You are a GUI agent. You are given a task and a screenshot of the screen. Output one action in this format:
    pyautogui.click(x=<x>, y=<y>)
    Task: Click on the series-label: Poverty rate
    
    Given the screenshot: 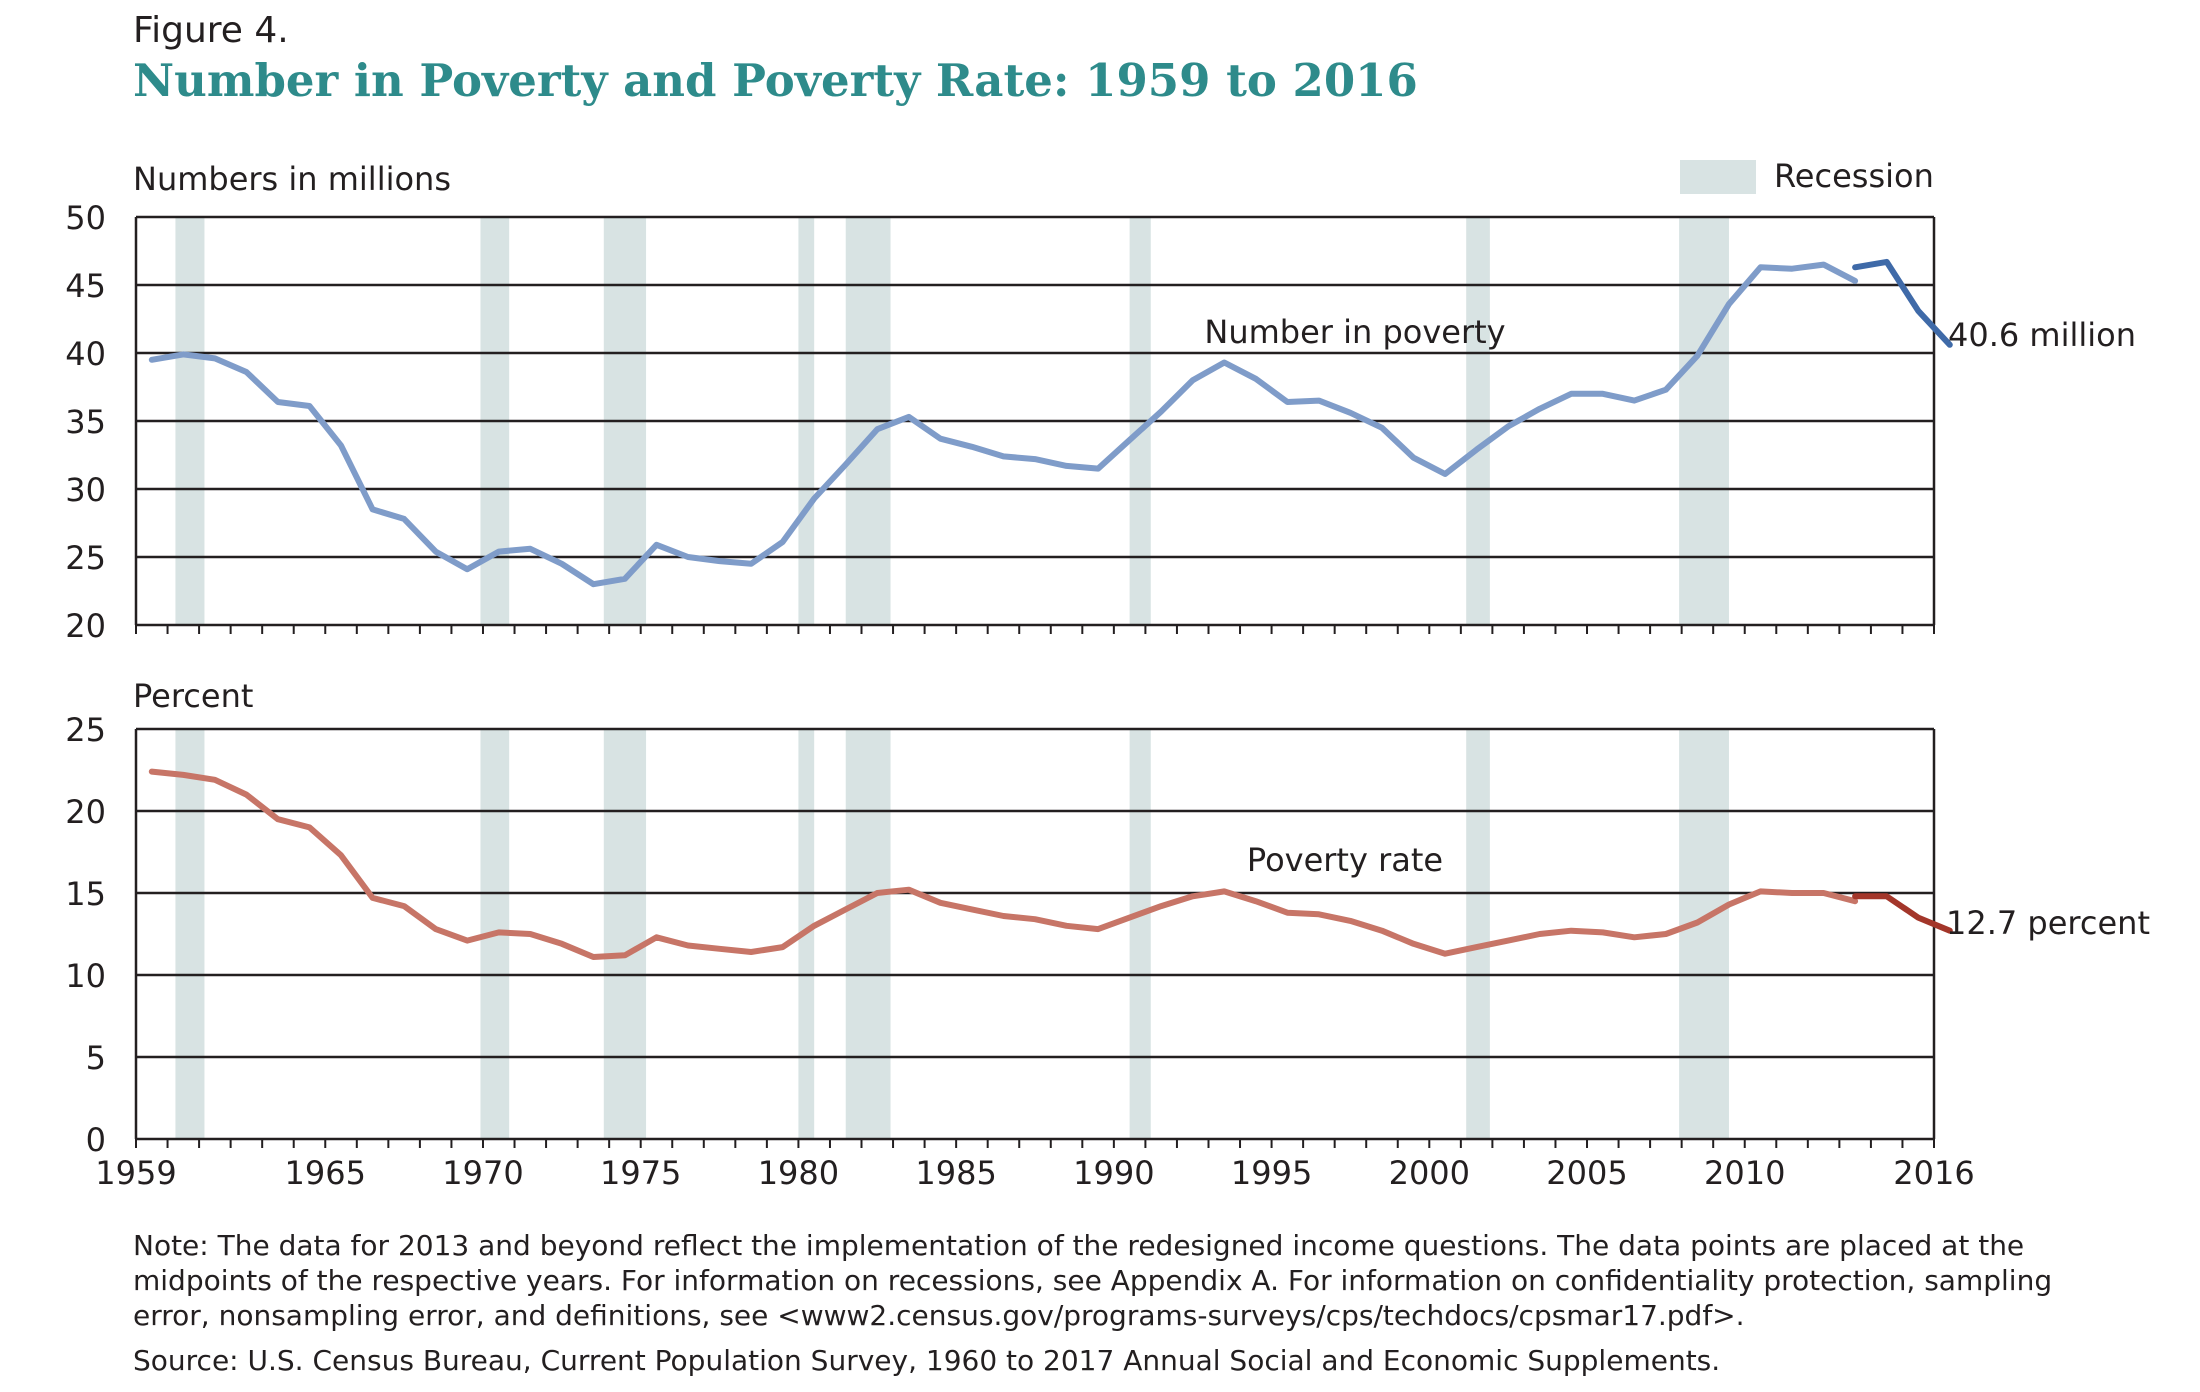 What is the action you would take?
    pyautogui.click(x=1345, y=860)
    